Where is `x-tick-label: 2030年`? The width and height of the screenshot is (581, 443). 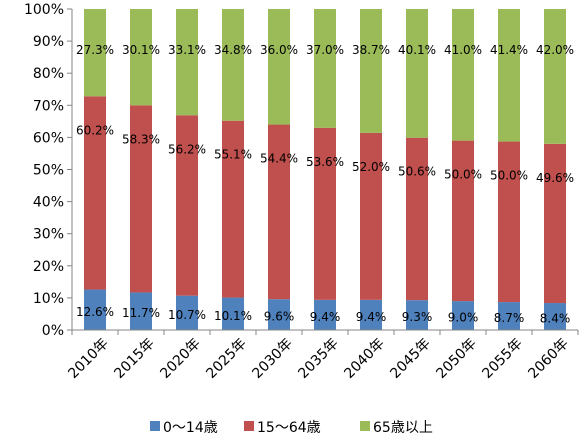
x-tick-label: 2030年 is located at coordinates (272, 359).